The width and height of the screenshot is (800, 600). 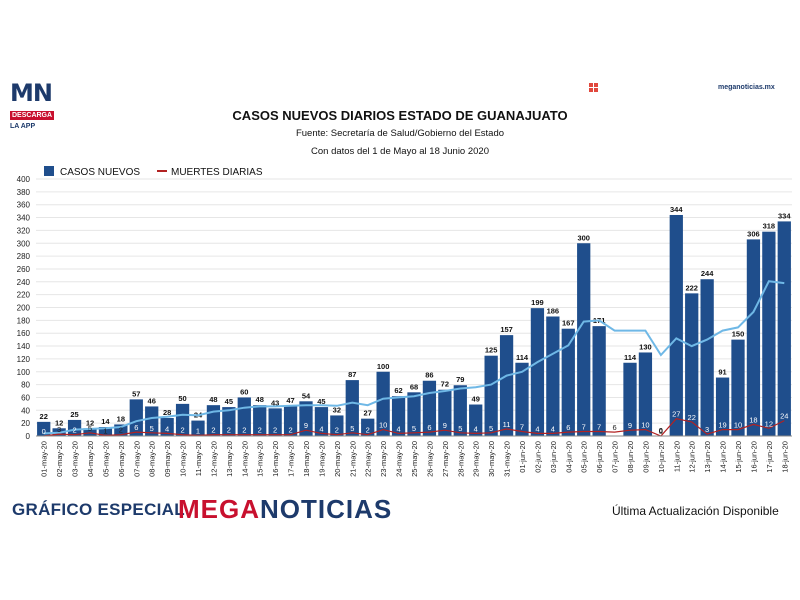 I want to click on bar-value-label: 114, so click(x=630, y=357).